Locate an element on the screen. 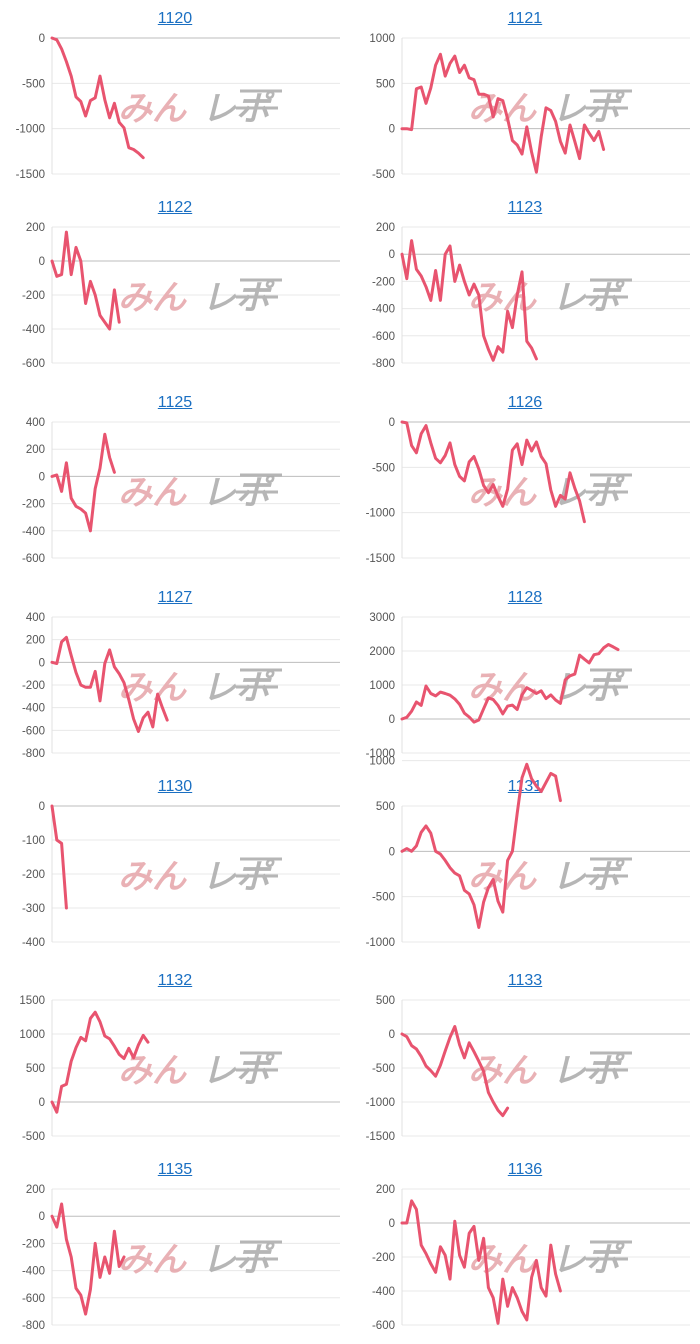  chart-panel-1133: 1133 500 0 -500 -1000 -1500 みん レポ is located at coordinates (525, 1054).